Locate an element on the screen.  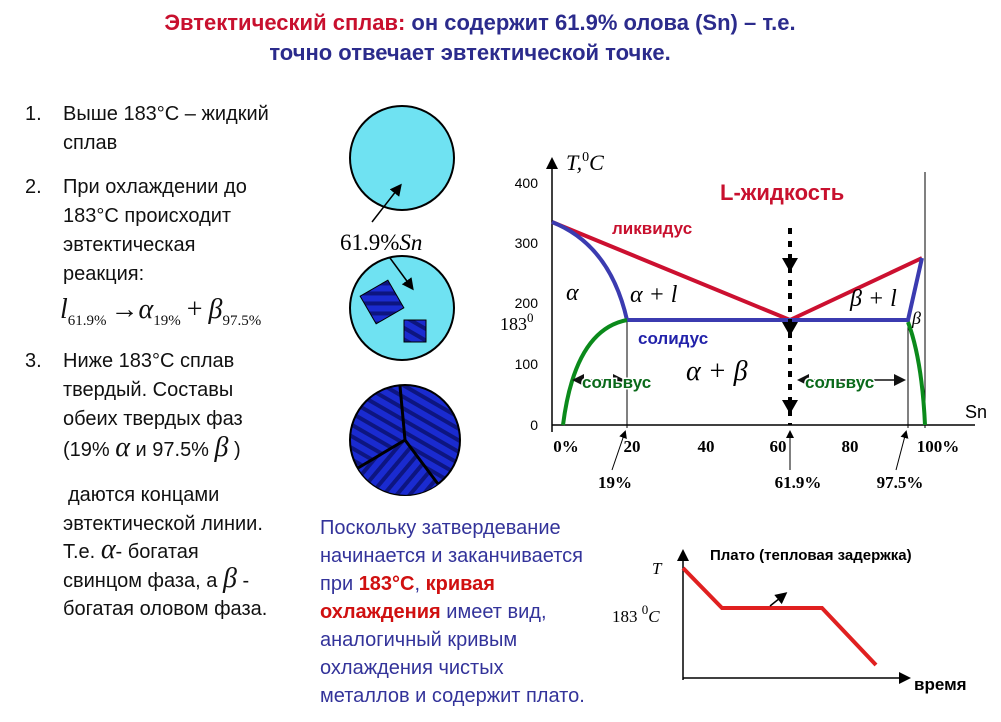
item-line: 183°С происходит is located at coordinates (147, 216).